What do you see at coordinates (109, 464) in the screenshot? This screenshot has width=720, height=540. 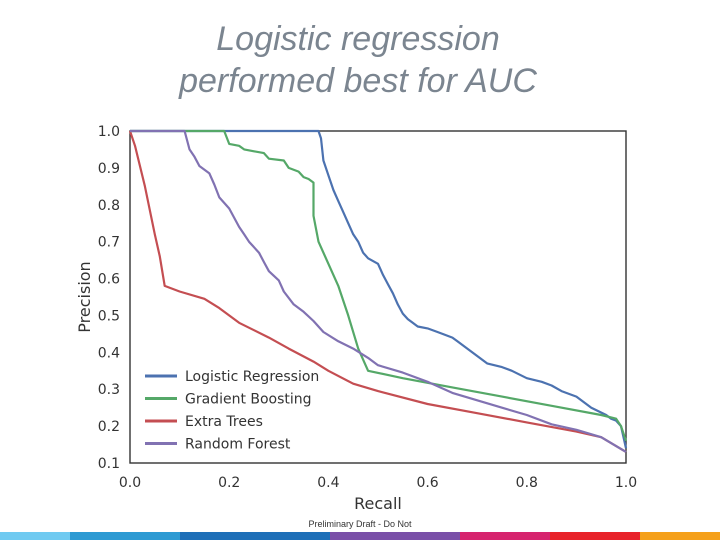 I see `y-tick-label: 0.1` at bounding box center [109, 464].